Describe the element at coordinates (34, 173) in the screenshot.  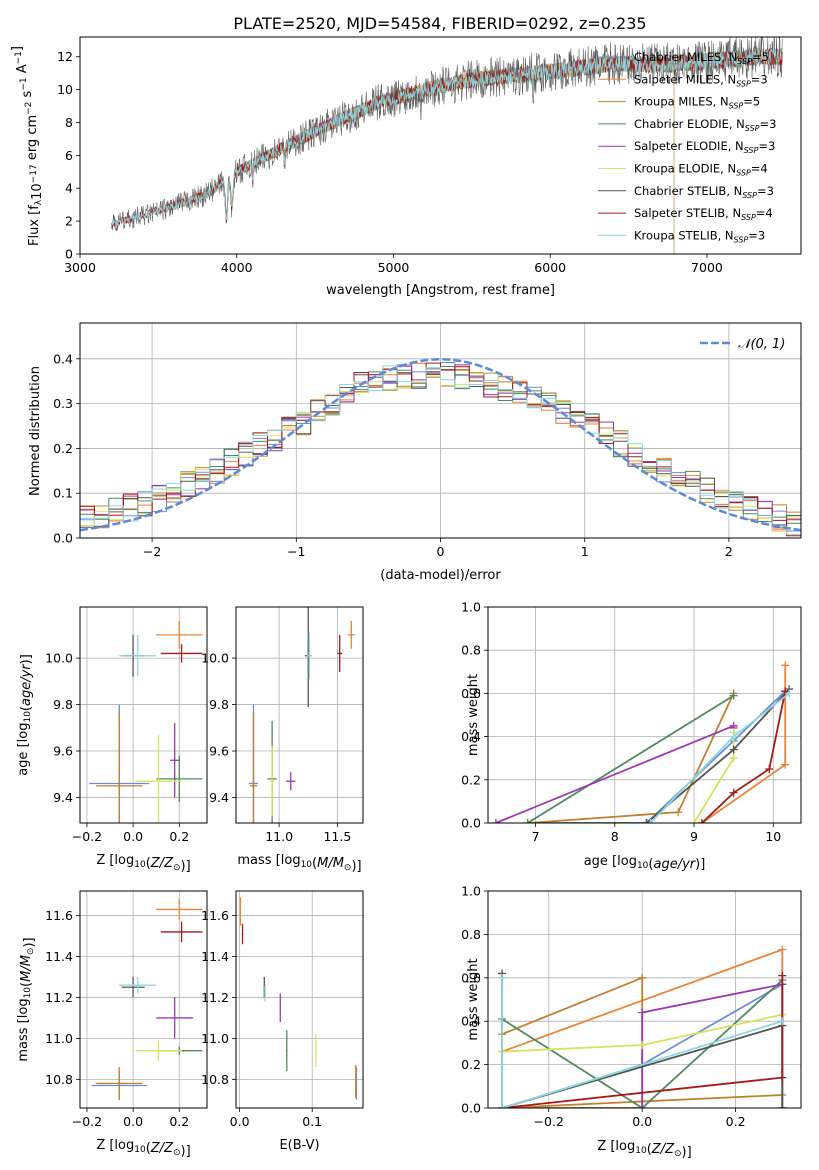
I see `label-part: −17` at that location.